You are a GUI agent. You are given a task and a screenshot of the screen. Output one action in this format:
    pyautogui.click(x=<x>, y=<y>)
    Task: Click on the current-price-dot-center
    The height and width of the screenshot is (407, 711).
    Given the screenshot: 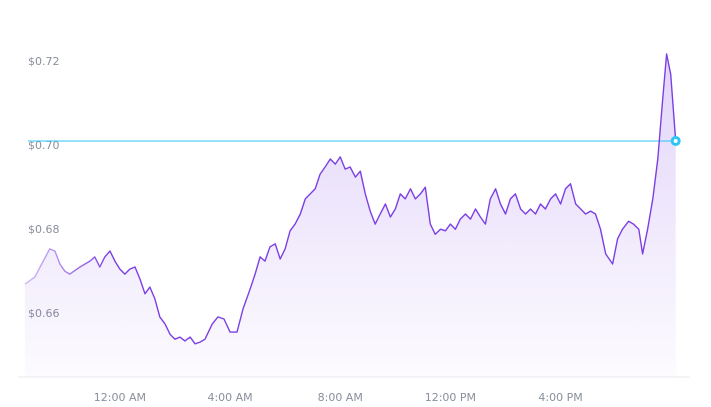 What is the action you would take?
    pyautogui.click(x=675, y=140)
    